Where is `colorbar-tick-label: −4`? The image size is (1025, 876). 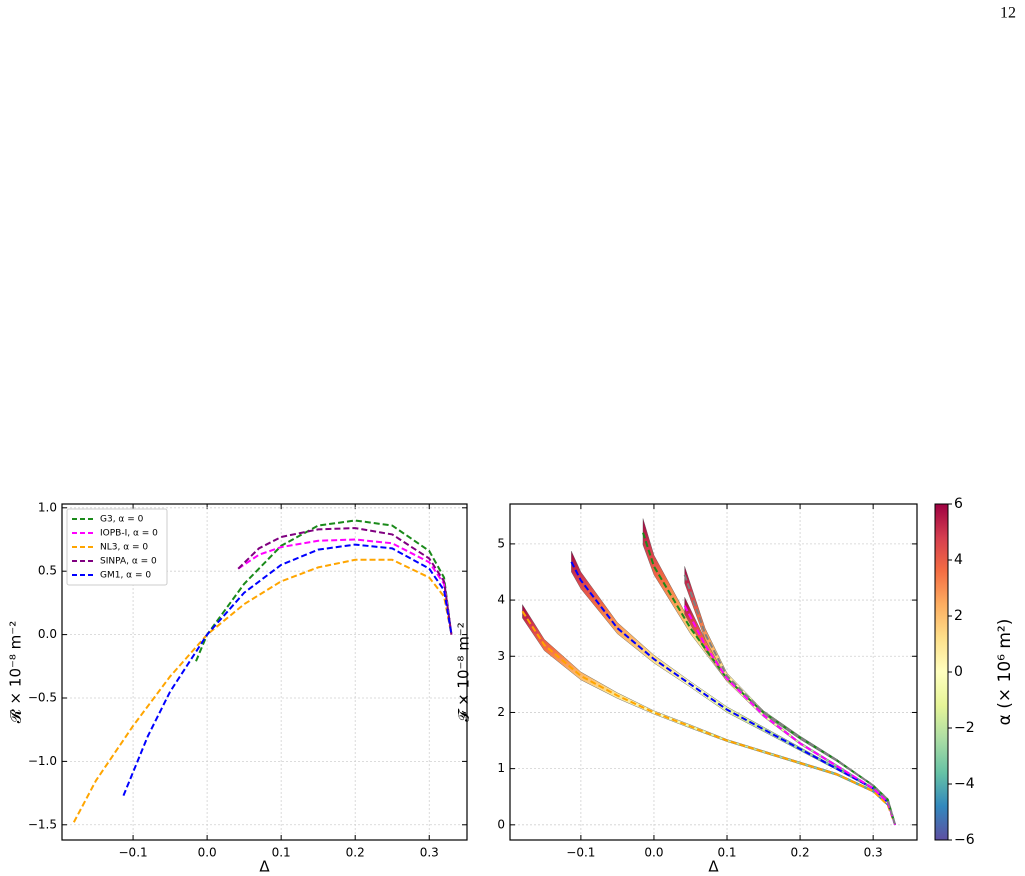 colorbar-tick-label: −4 is located at coordinates (964, 784).